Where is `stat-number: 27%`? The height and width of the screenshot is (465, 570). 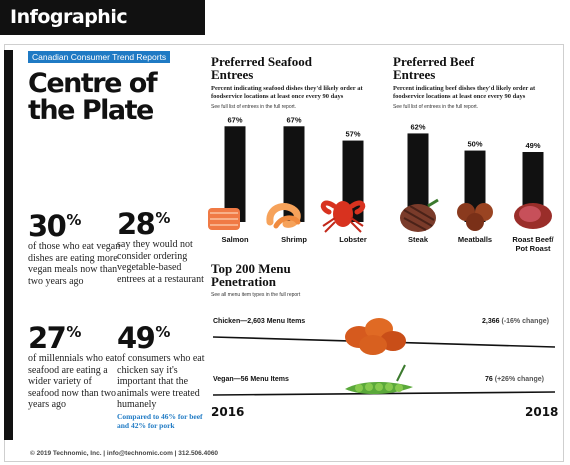
stat-number: 27% is located at coordinates (84, 335).